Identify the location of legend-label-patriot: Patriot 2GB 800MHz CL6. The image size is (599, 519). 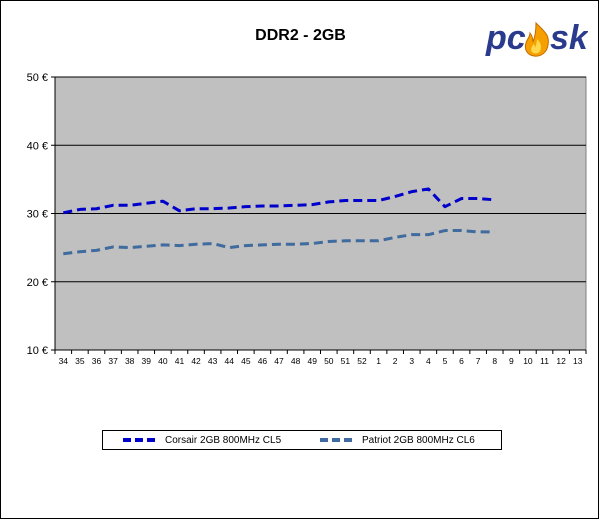
(418, 440).